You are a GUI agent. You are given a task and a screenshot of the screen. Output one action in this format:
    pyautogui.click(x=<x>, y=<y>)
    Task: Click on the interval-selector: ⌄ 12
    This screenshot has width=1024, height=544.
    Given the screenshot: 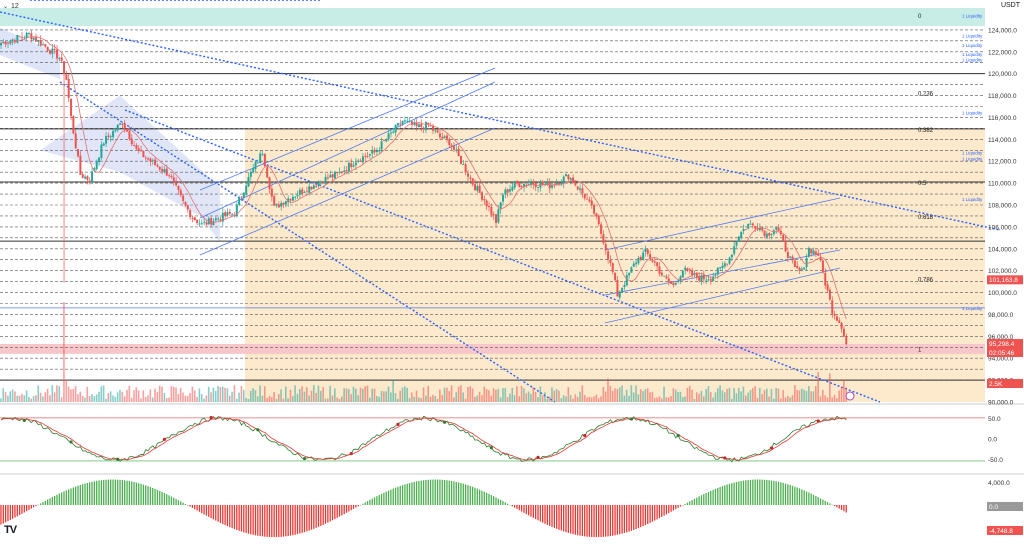 What is the action you would take?
    pyautogui.click(x=9, y=6)
    